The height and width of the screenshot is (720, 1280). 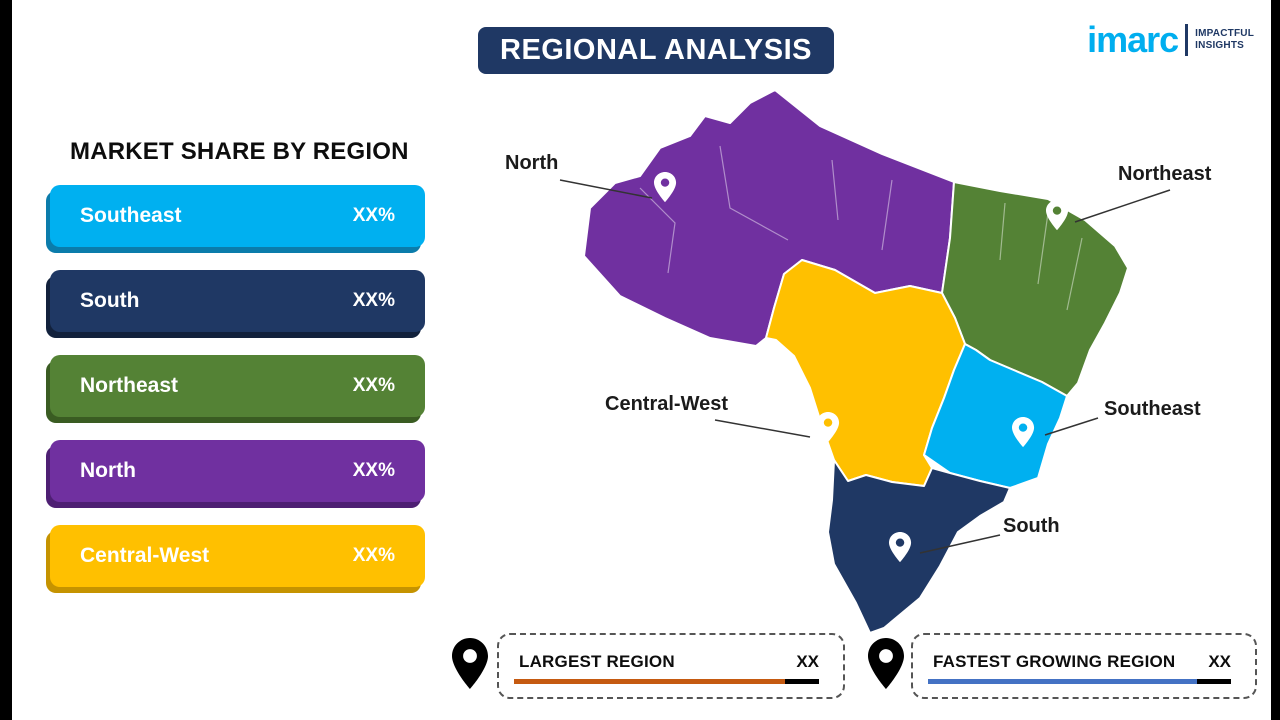 What do you see at coordinates (237, 556) in the screenshot?
I see `legend-bar-central-west: Central-West XX%` at bounding box center [237, 556].